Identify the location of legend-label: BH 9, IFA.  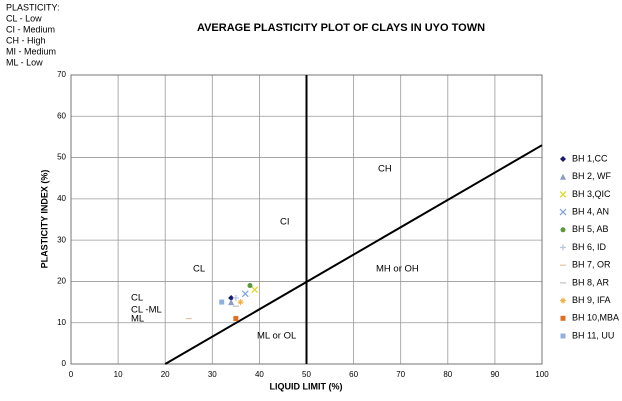
(591, 300).